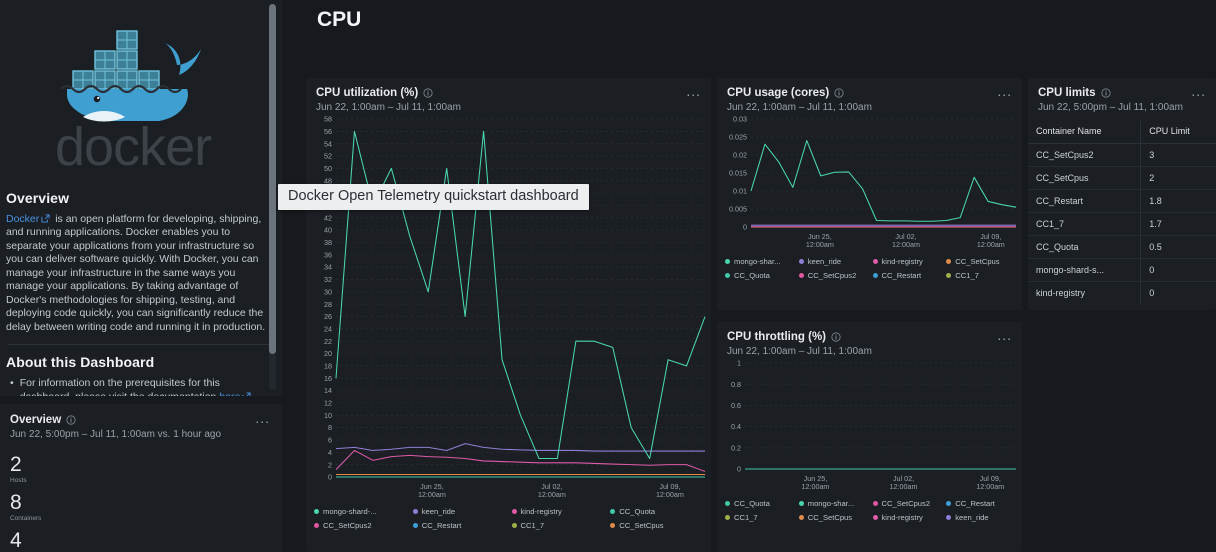 This screenshot has width=1216, height=552. I want to click on documentation-link: here, so click(229, 393).